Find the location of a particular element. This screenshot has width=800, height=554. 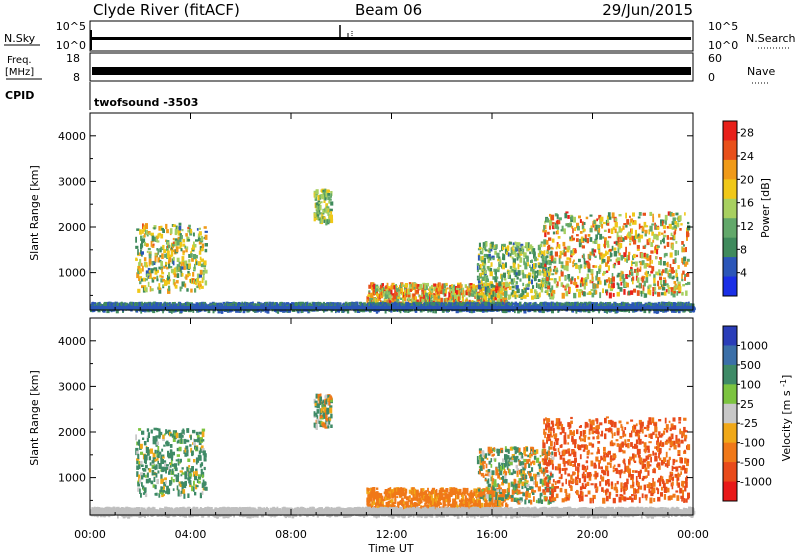

date-title: 29/Jun/2015 is located at coordinates (647, 10).